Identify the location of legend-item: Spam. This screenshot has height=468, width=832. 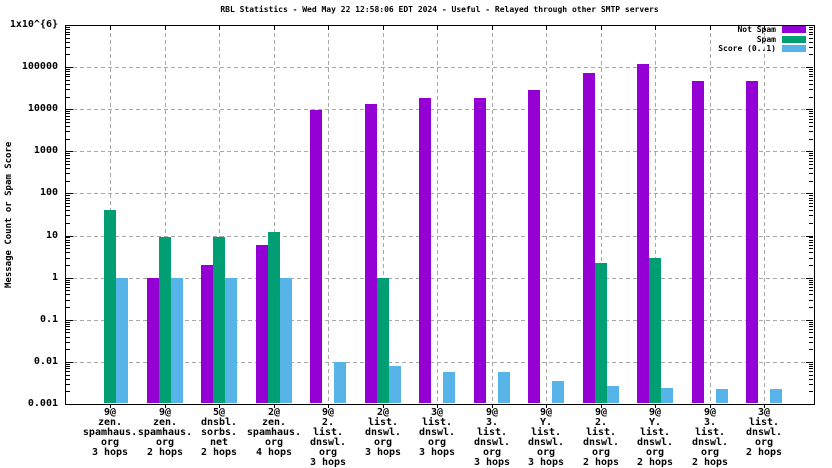
(762, 40).